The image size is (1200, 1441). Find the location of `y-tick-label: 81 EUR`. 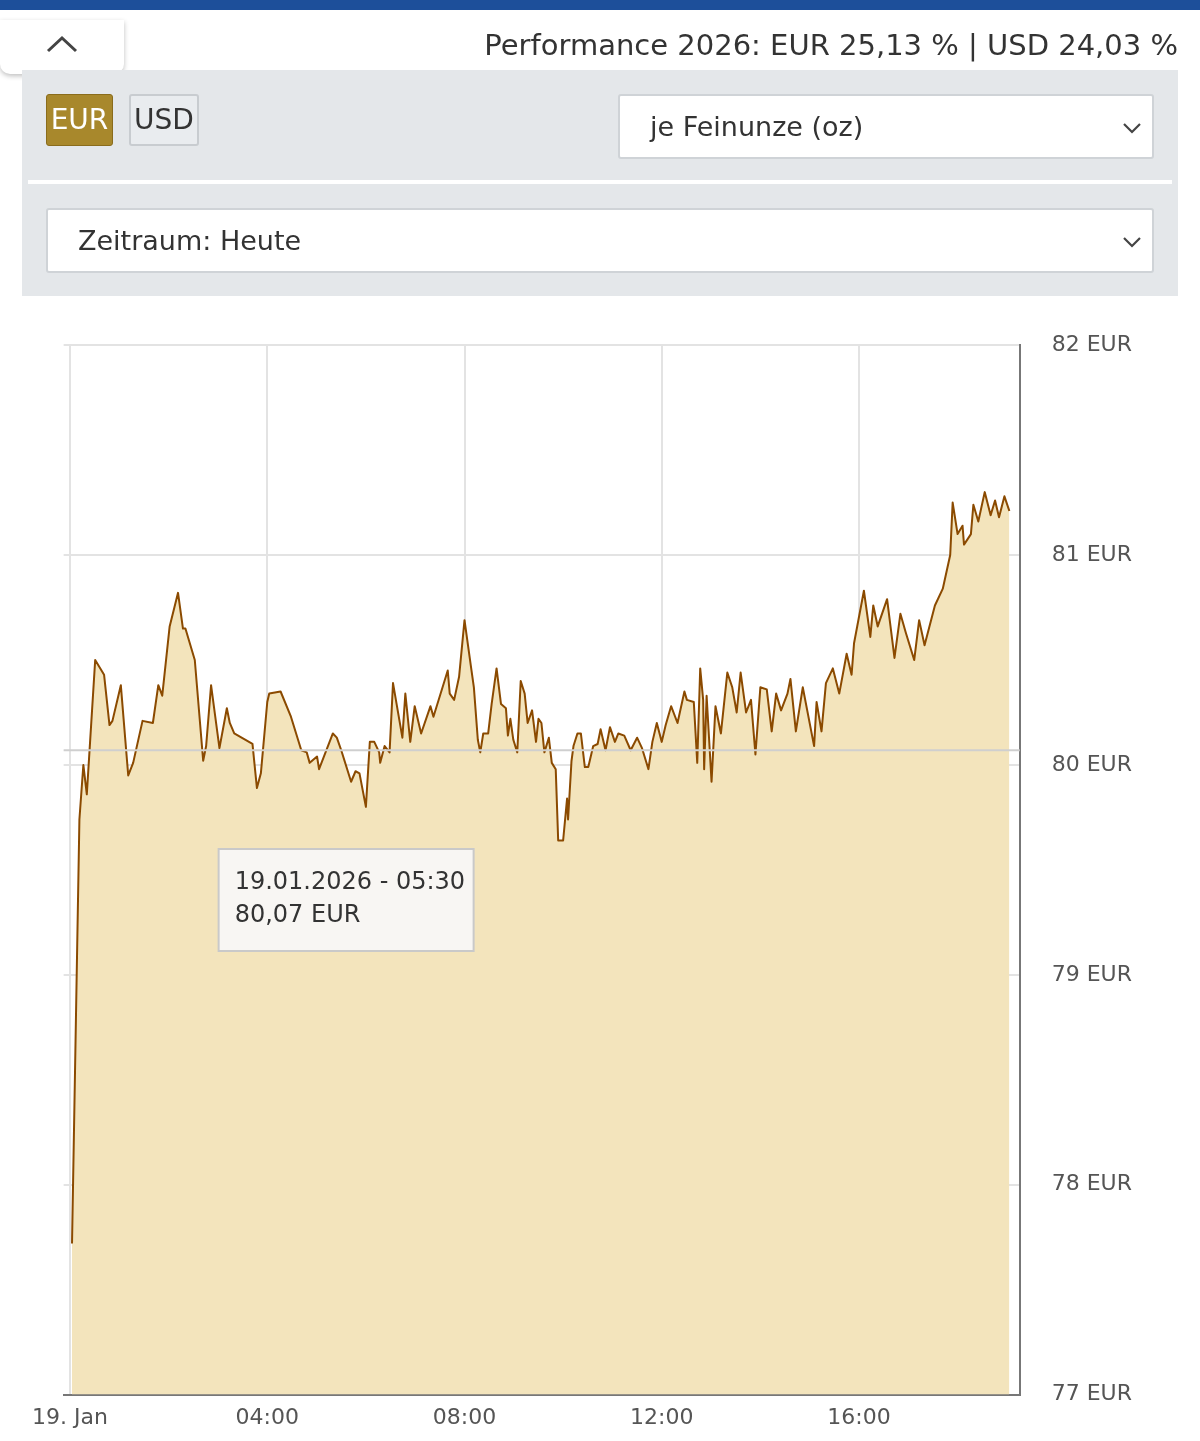

y-tick-label: 81 EUR is located at coordinates (1091, 553).